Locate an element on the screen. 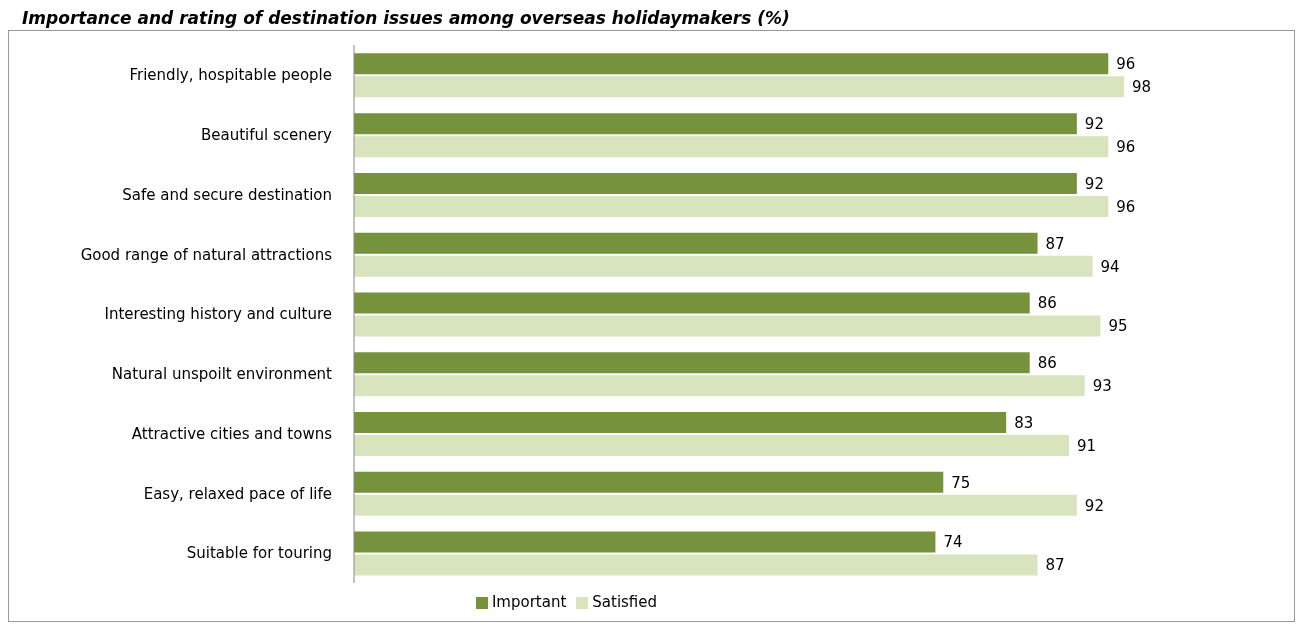 The height and width of the screenshot is (626, 1303). legend-label: Satisfied is located at coordinates (625, 602).